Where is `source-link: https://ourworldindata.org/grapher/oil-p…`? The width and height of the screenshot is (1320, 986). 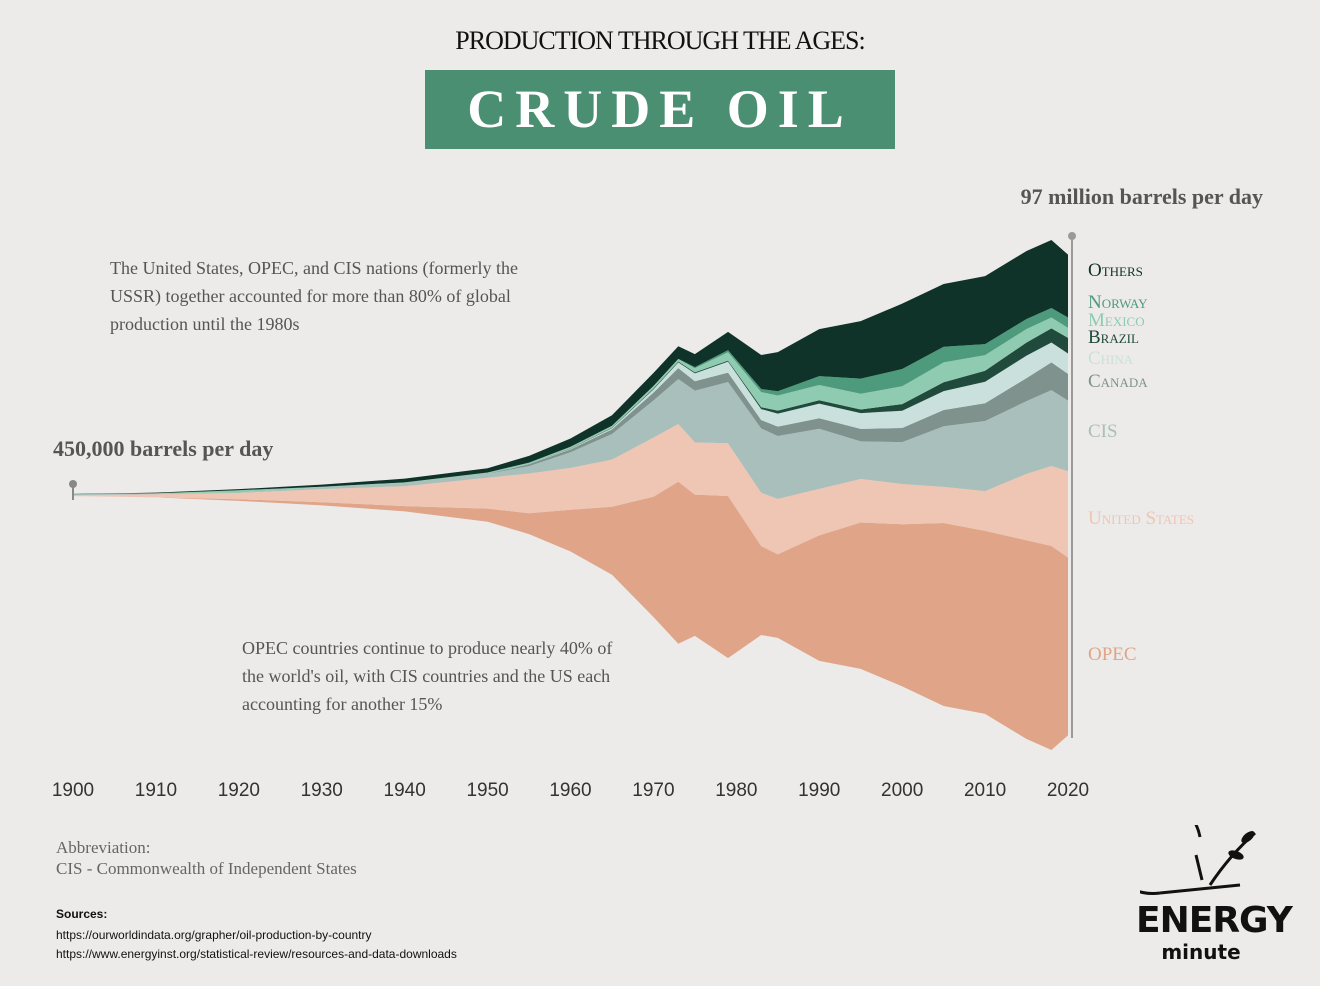
source-link: https://ourworldindata.org/grapher/oil-p… is located at coordinates (214, 935).